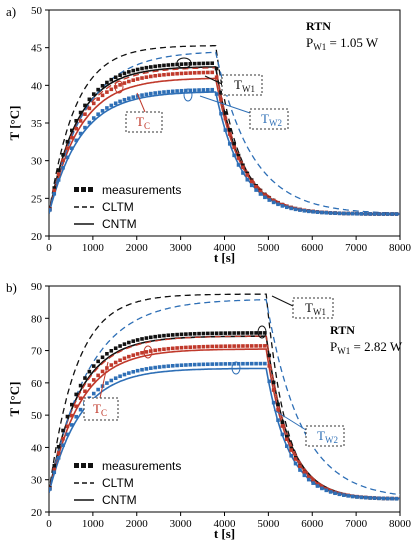 This screenshot has height=550, width=418. Describe the element at coordinates (219, 76) in the screenshot. I see `annotation-TW1: TW1` at that location.